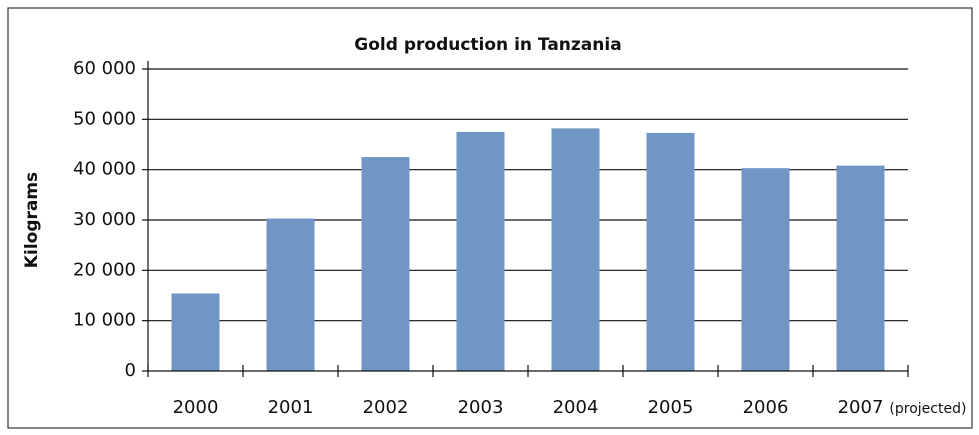  Describe the element at coordinates (386, 407) in the screenshot. I see `x-tick-label: 2002` at that location.